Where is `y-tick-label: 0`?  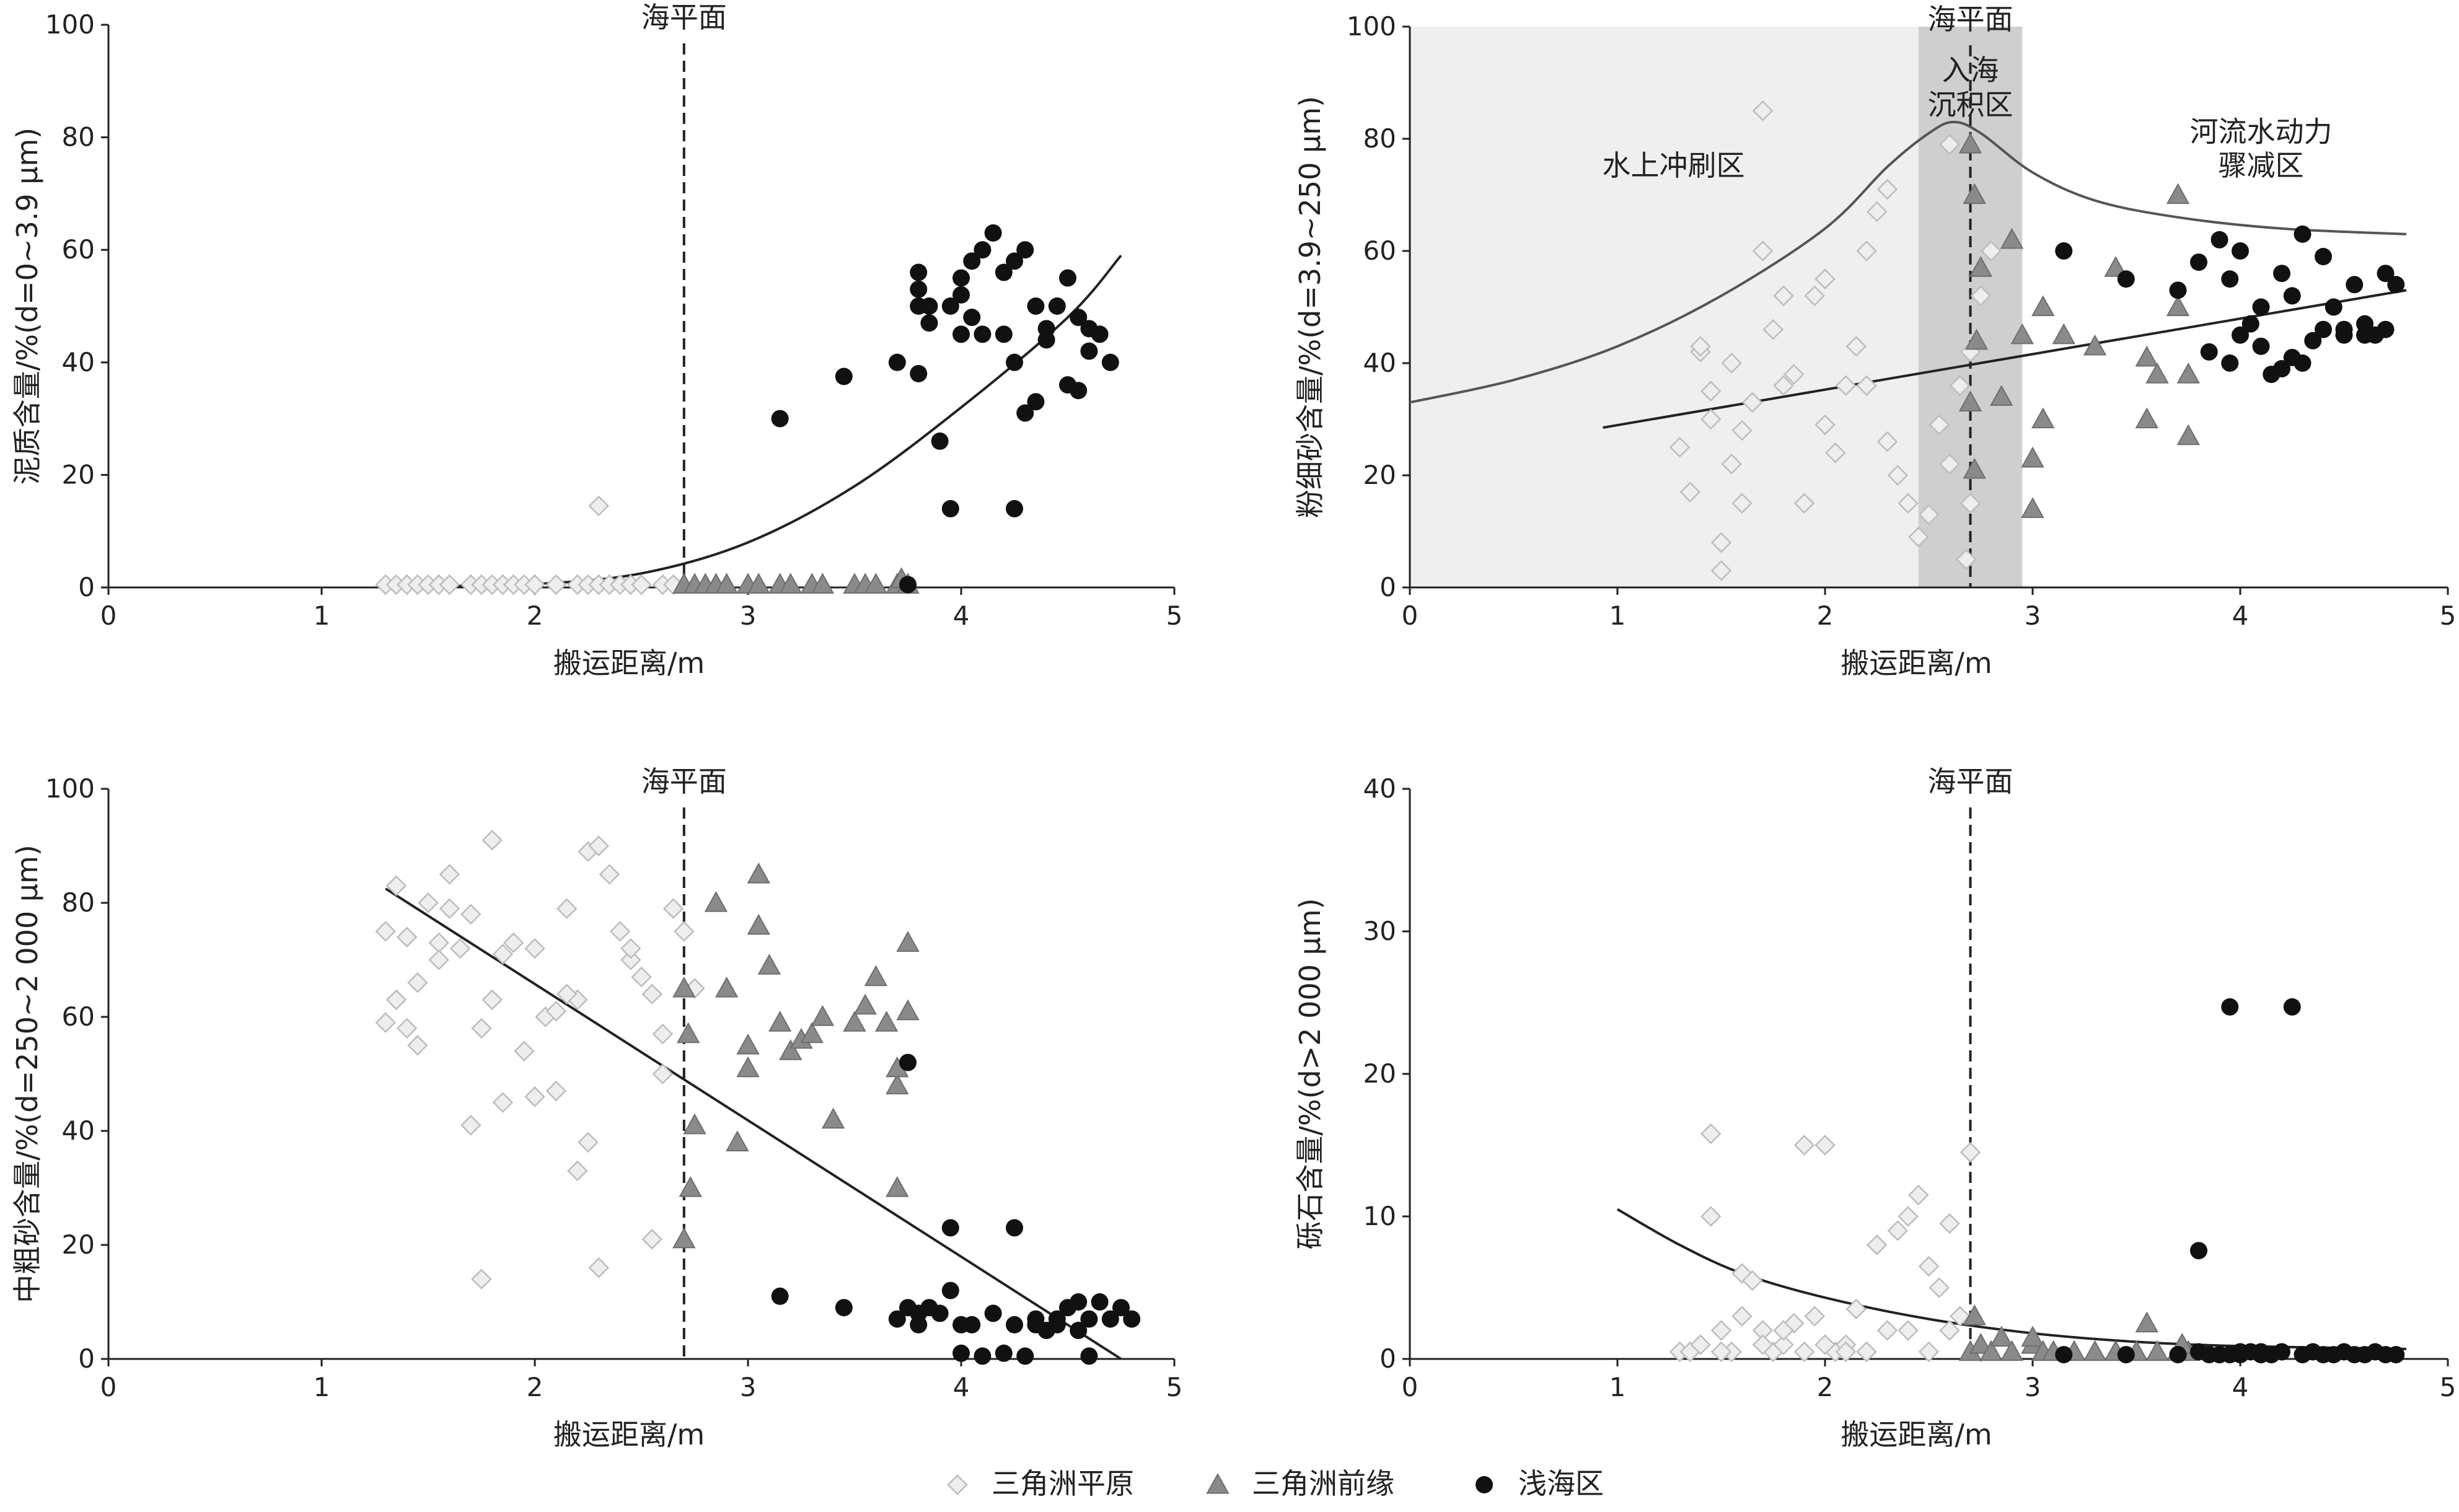 y-tick-label: 0 is located at coordinates (1387, 1358).